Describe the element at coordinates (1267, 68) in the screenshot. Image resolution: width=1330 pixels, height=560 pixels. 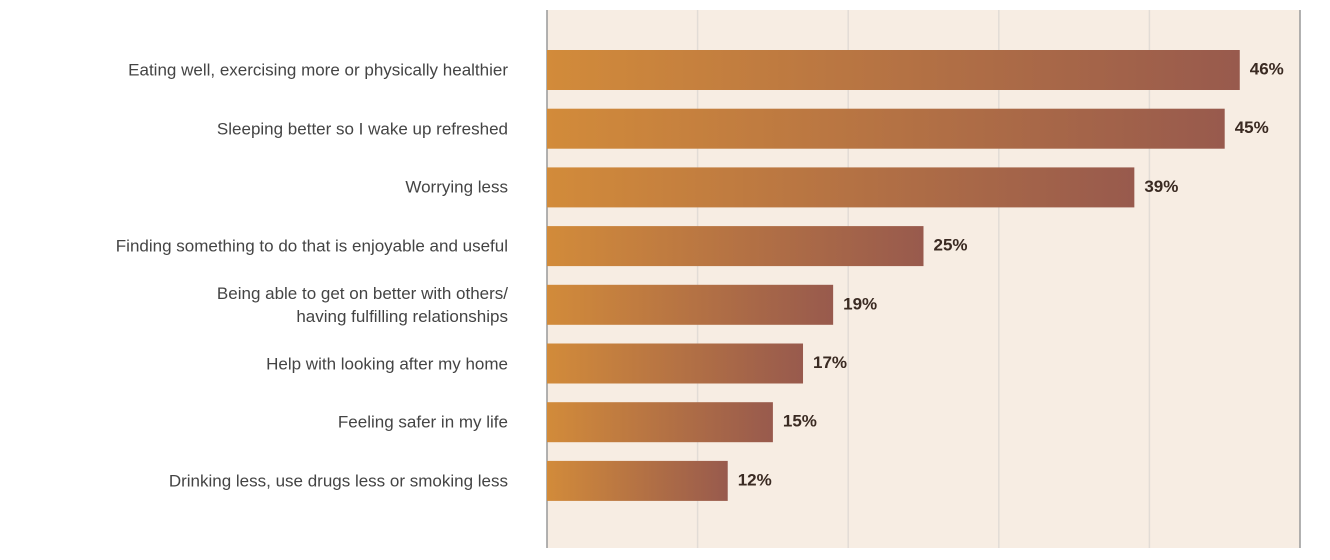
I see `value-label: 46%` at that location.